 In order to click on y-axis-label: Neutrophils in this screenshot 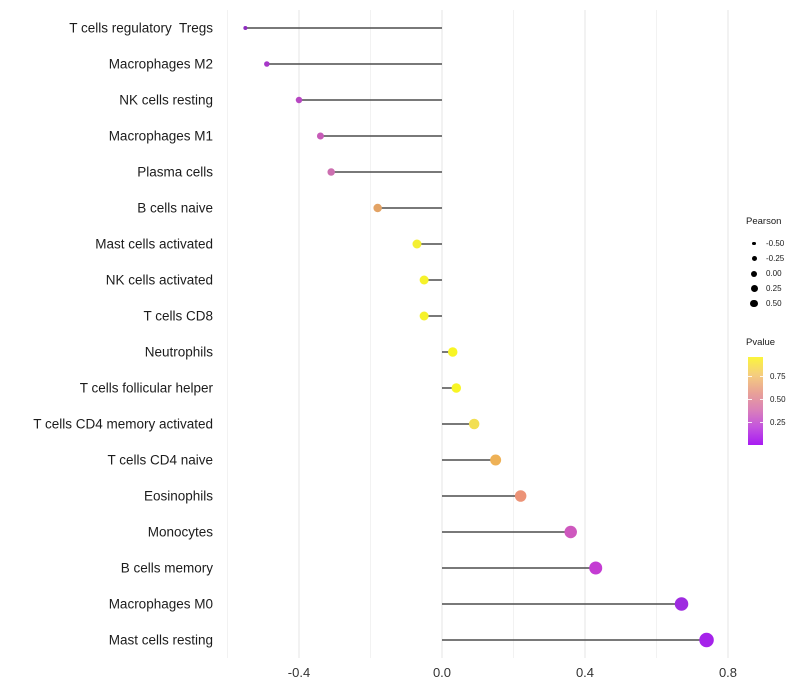, I will do `click(179, 352)`.